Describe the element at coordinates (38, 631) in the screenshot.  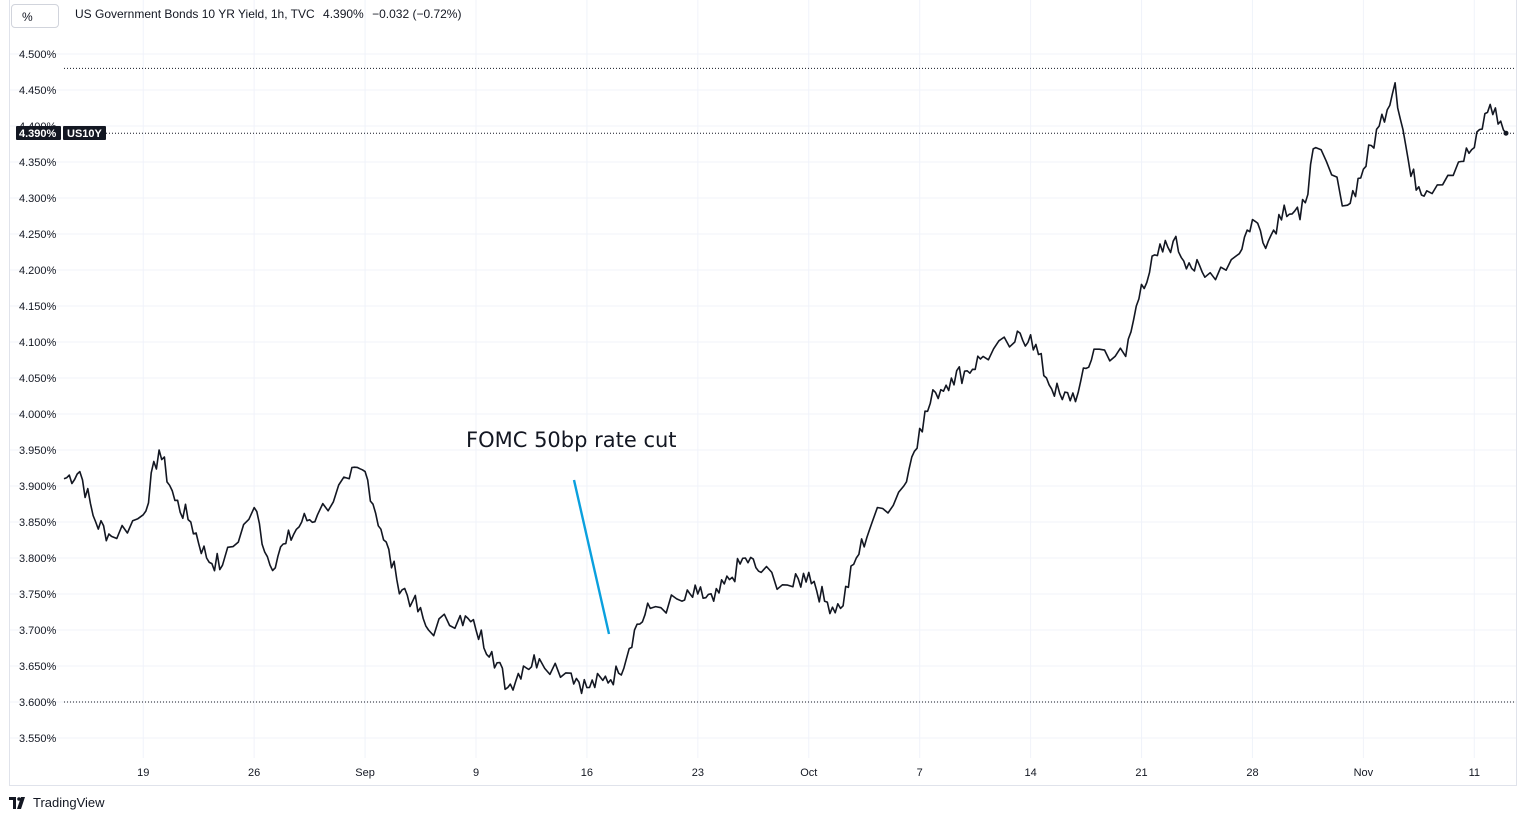
I see `y-tick-label: 3.700%` at that location.